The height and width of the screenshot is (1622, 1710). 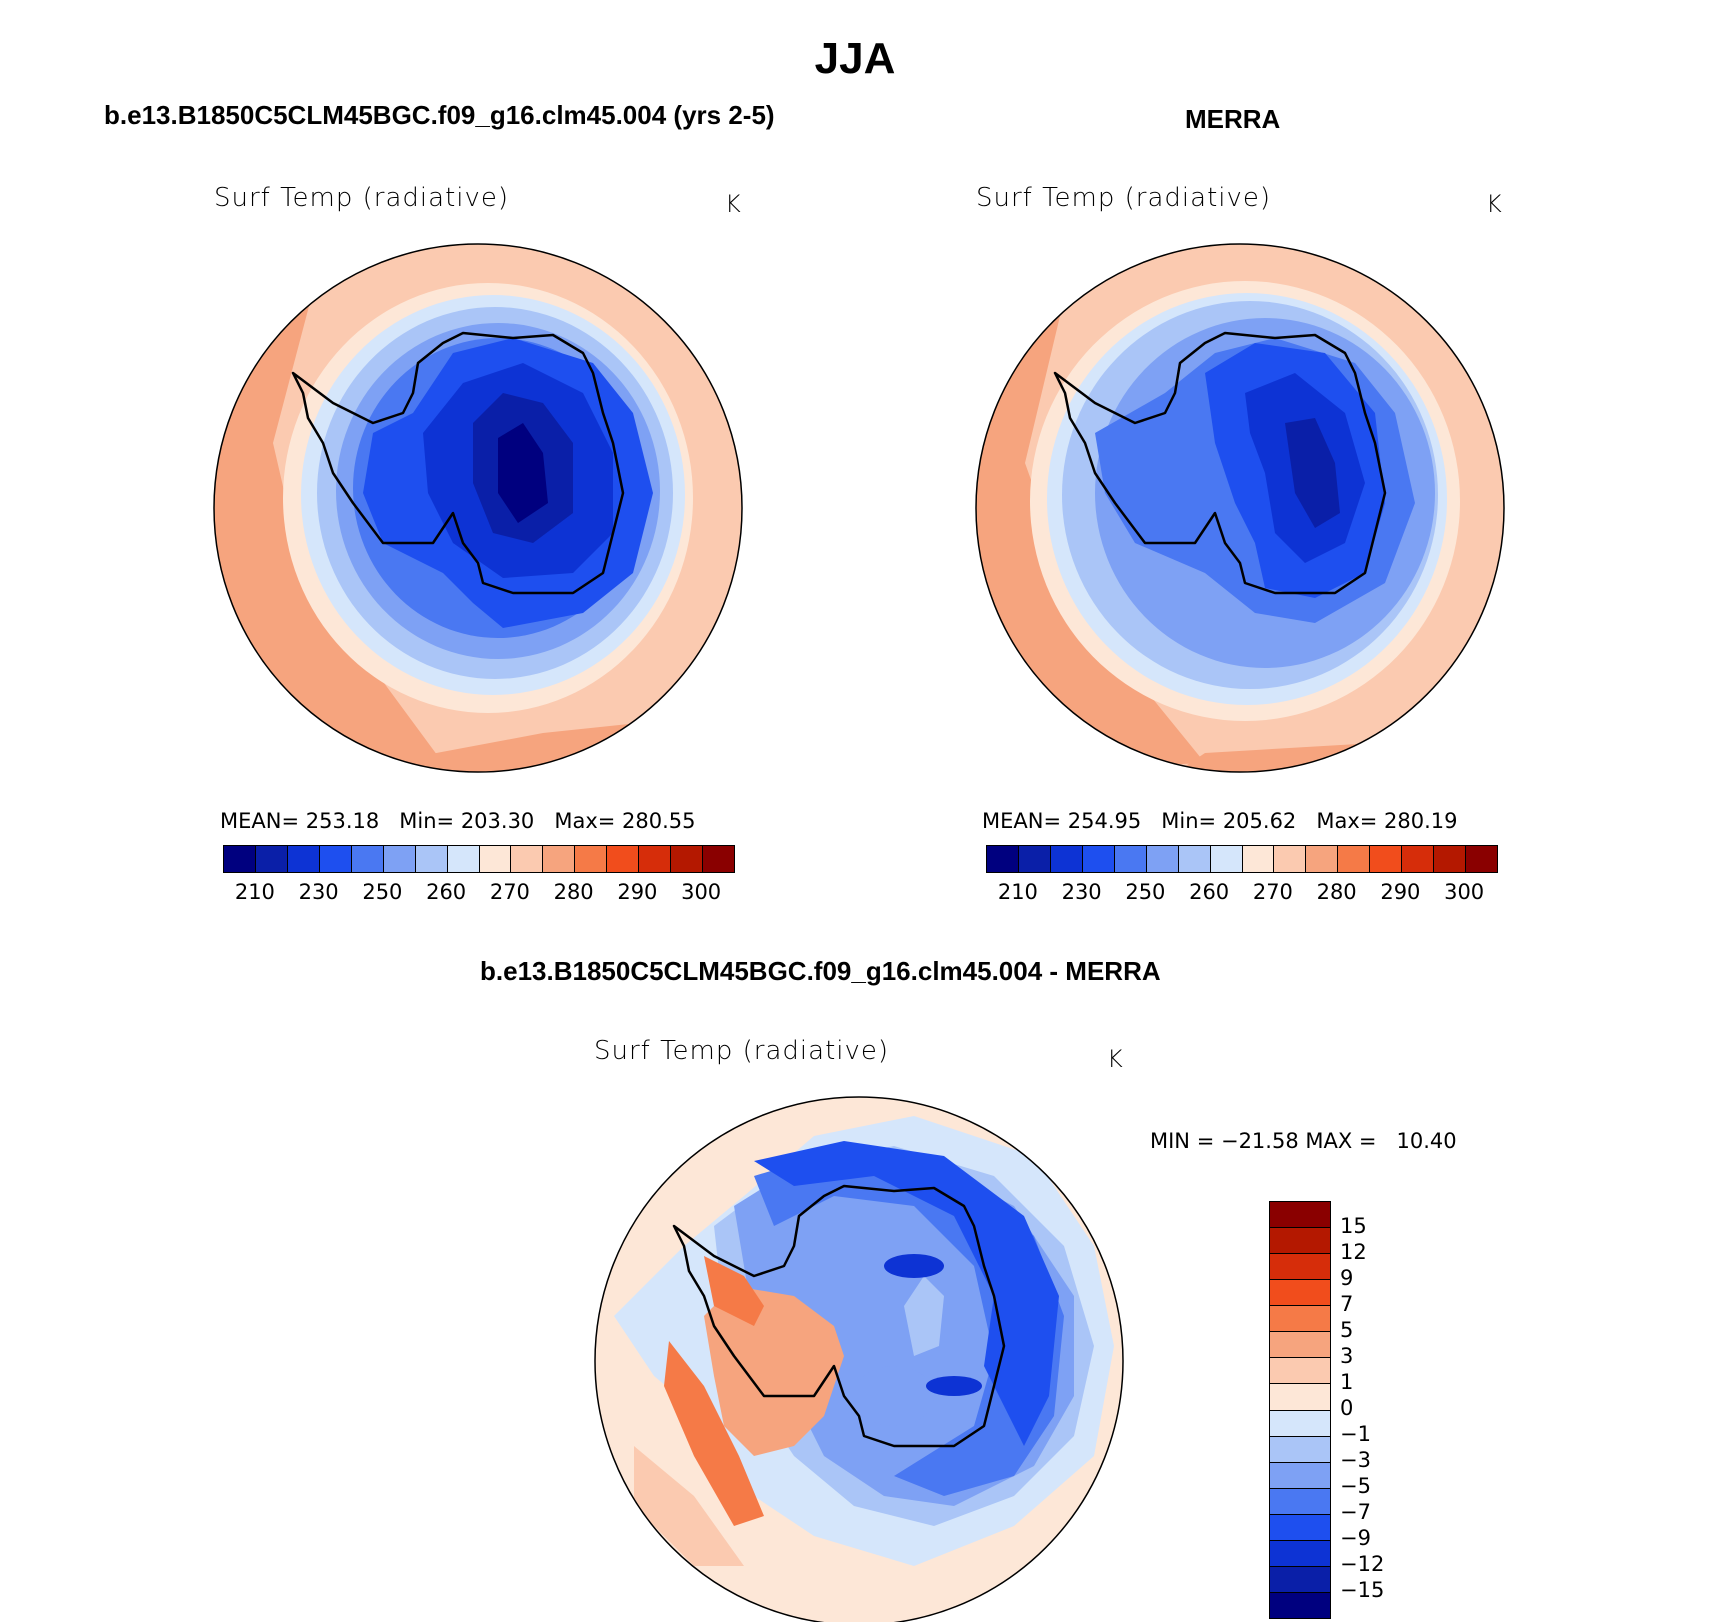 I want to click on model-colorbar-tick-label: 260, so click(x=446, y=892).